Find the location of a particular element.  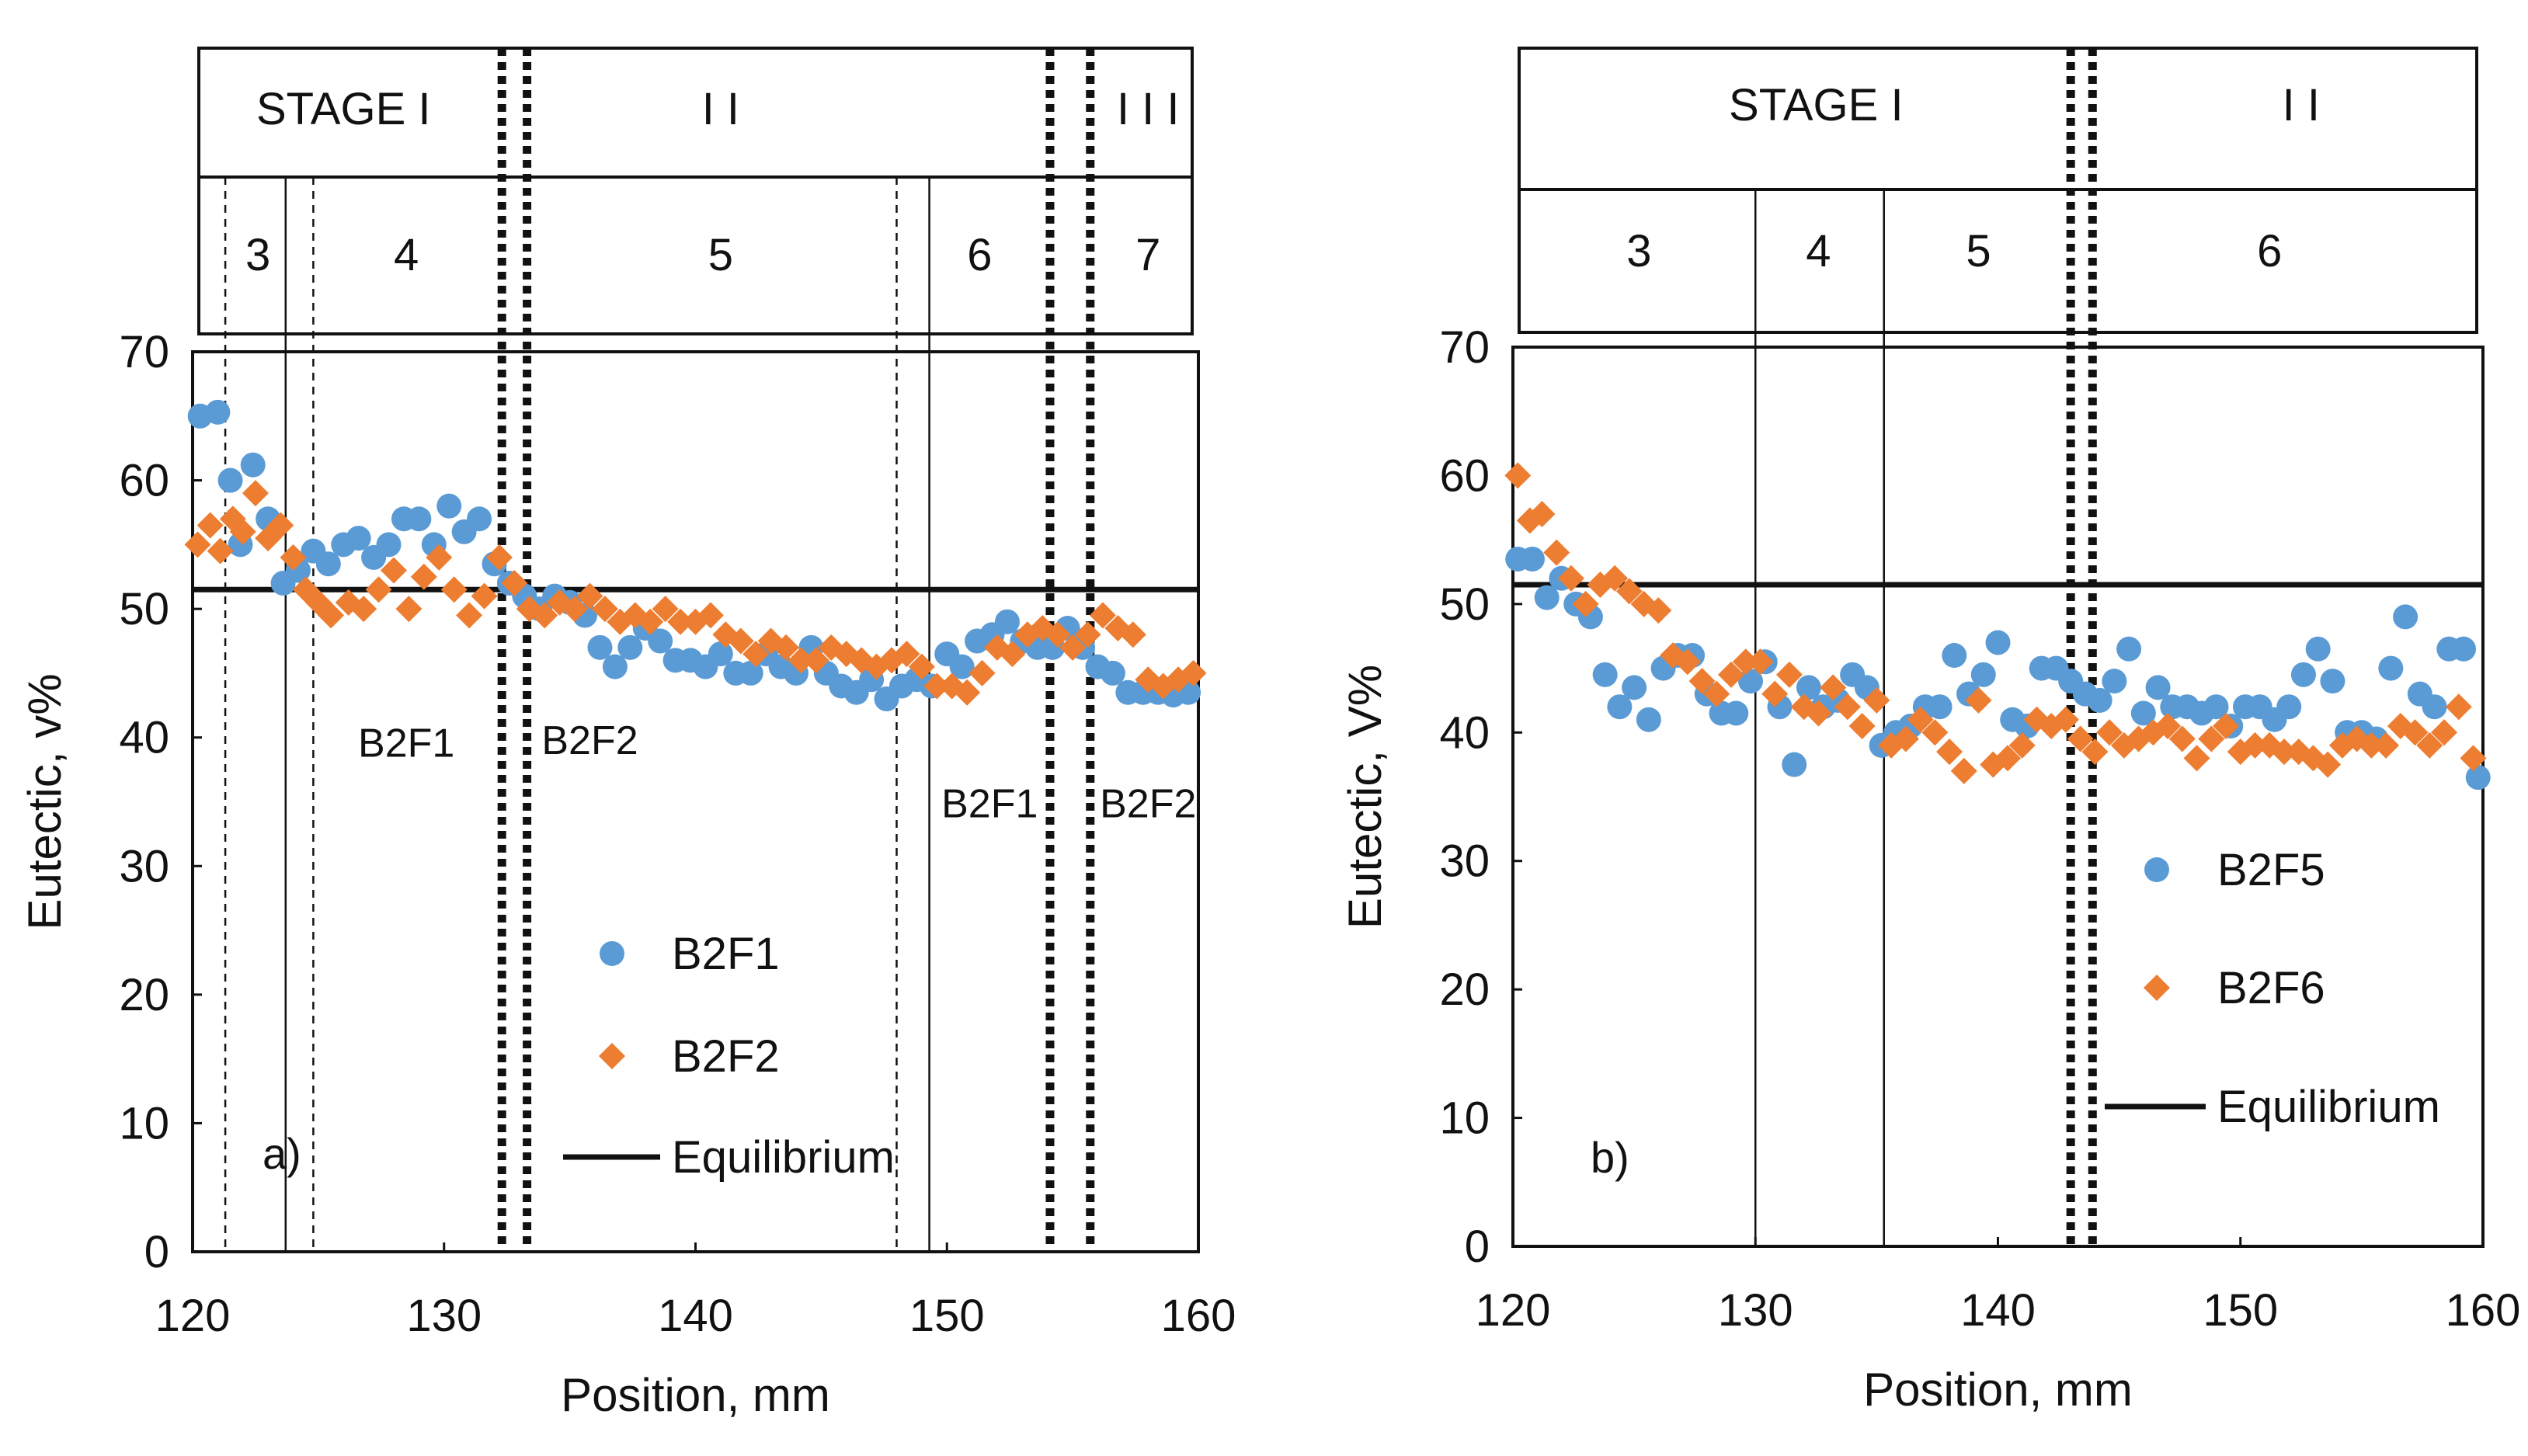

panel-label: b) is located at coordinates (1610, 1157).